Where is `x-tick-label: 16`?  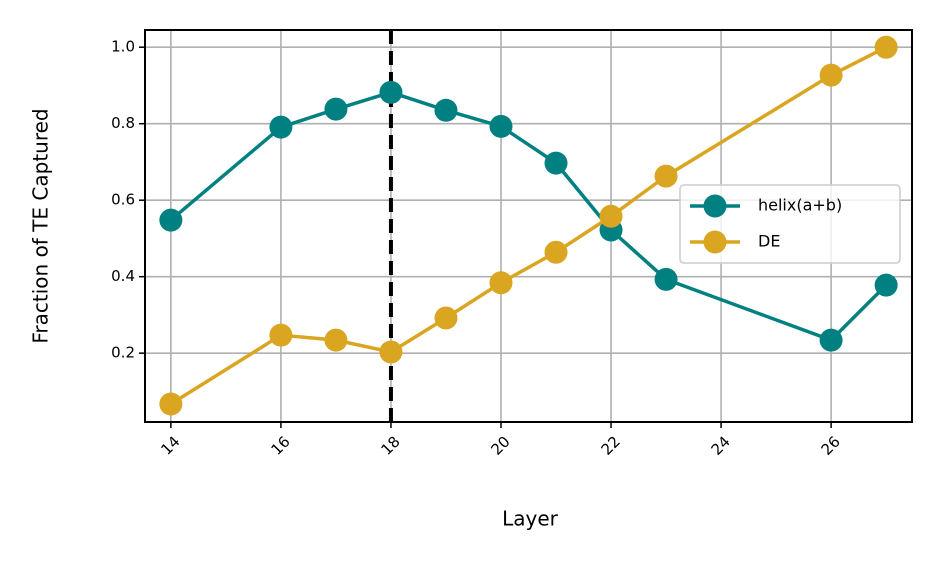 x-tick-label: 16 is located at coordinates (280, 446).